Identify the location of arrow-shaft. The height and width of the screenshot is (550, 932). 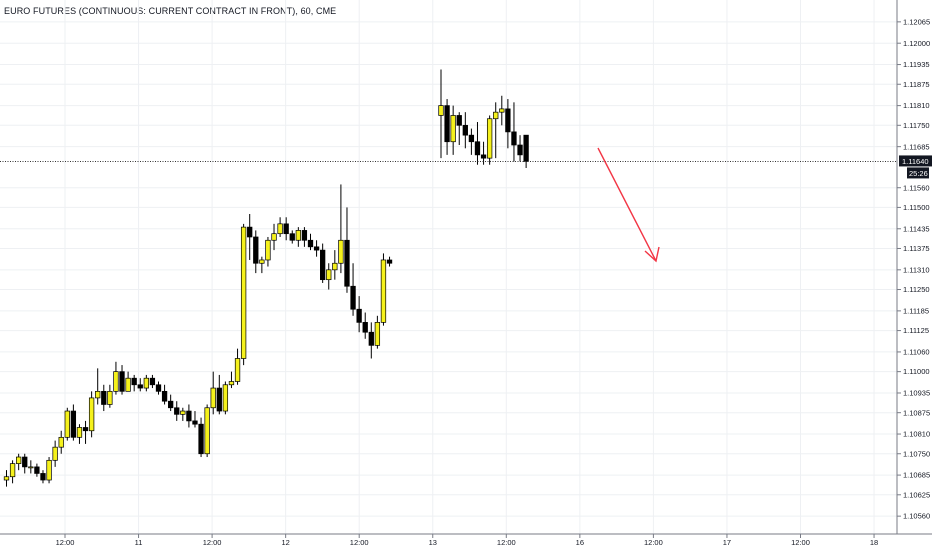
(627, 204).